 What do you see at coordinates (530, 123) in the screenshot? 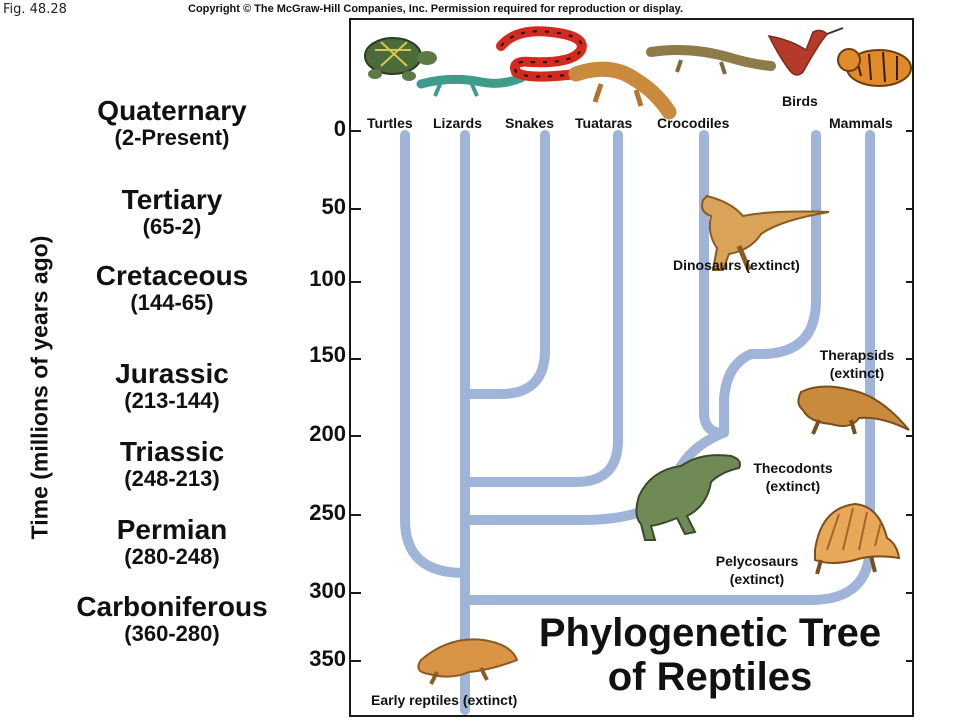
I see `label-snakes: Snakes` at bounding box center [530, 123].